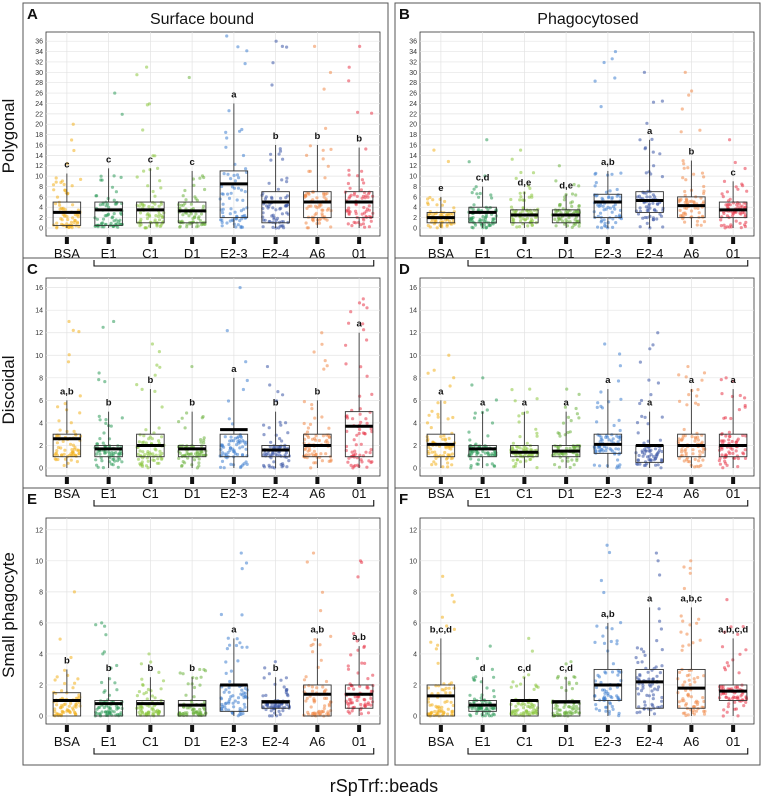 This screenshot has height=803, width=767. What do you see at coordinates (39, 356) in the screenshot?
I see `y-tick-label: 10` at bounding box center [39, 356].